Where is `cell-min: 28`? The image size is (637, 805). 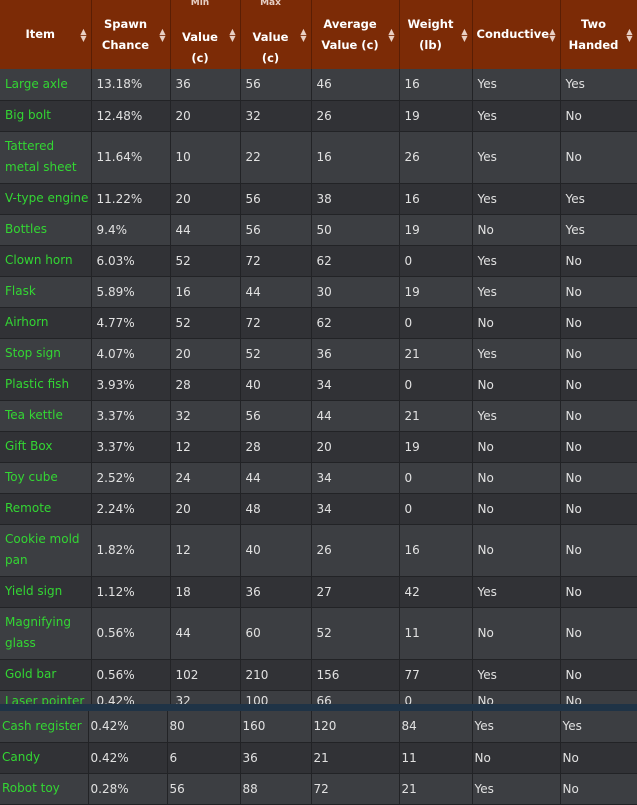
cell-min: 28 is located at coordinates (205, 385).